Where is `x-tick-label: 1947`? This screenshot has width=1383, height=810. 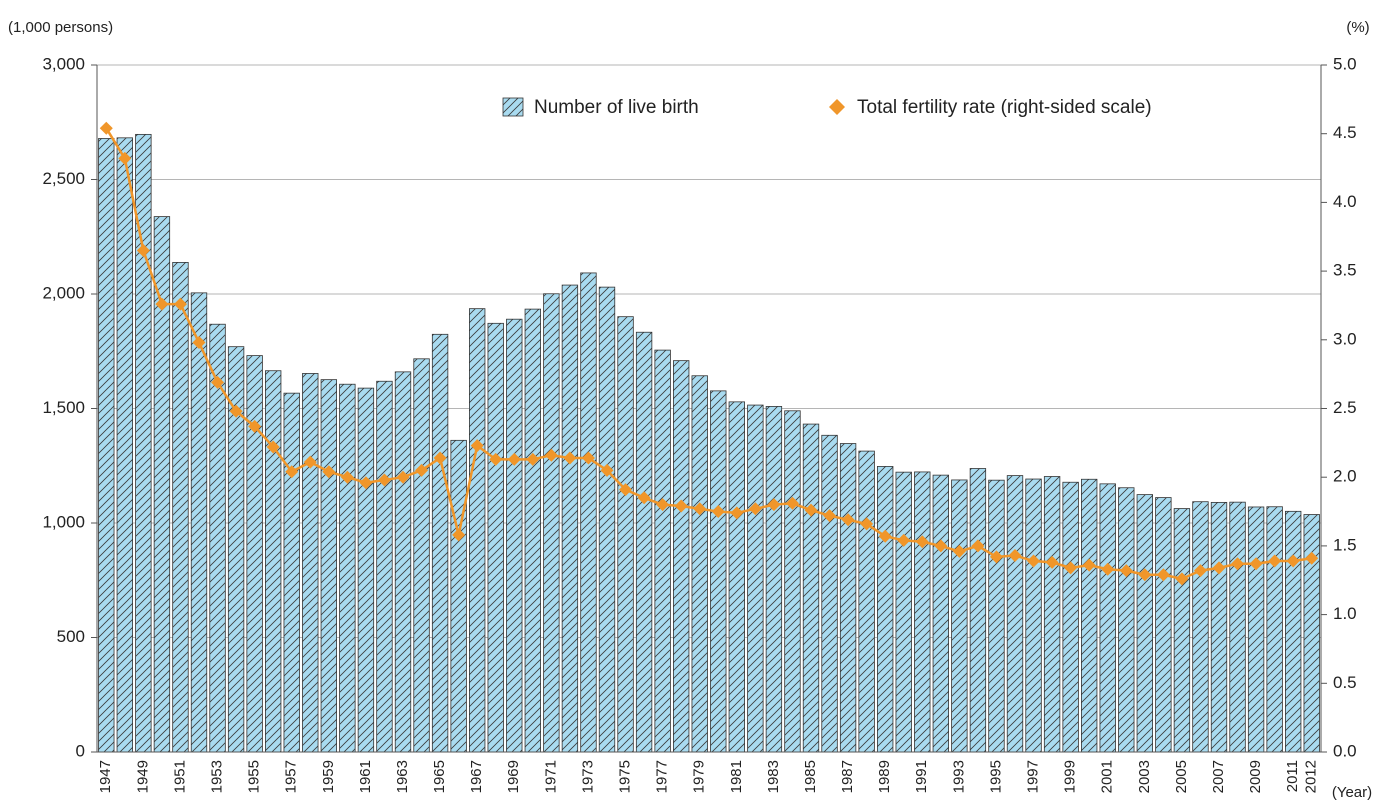
x-tick-label: 1947 is located at coordinates (105, 776).